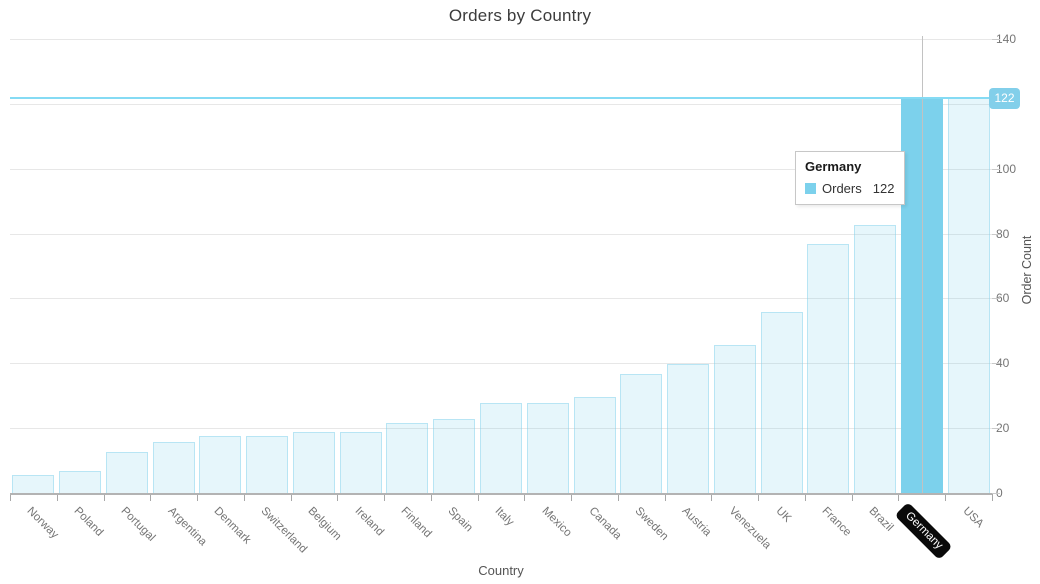 This screenshot has height=584, width=1040. Describe the element at coordinates (460, 520) in the screenshot. I see `x-axis-label: Spain` at that location.